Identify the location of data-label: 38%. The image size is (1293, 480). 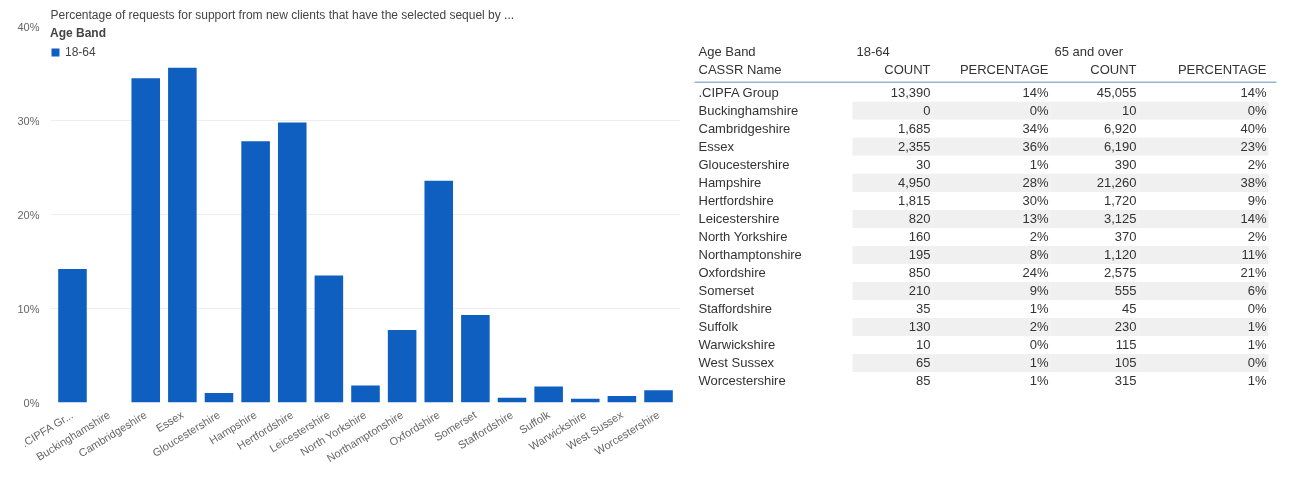
(1253, 183).